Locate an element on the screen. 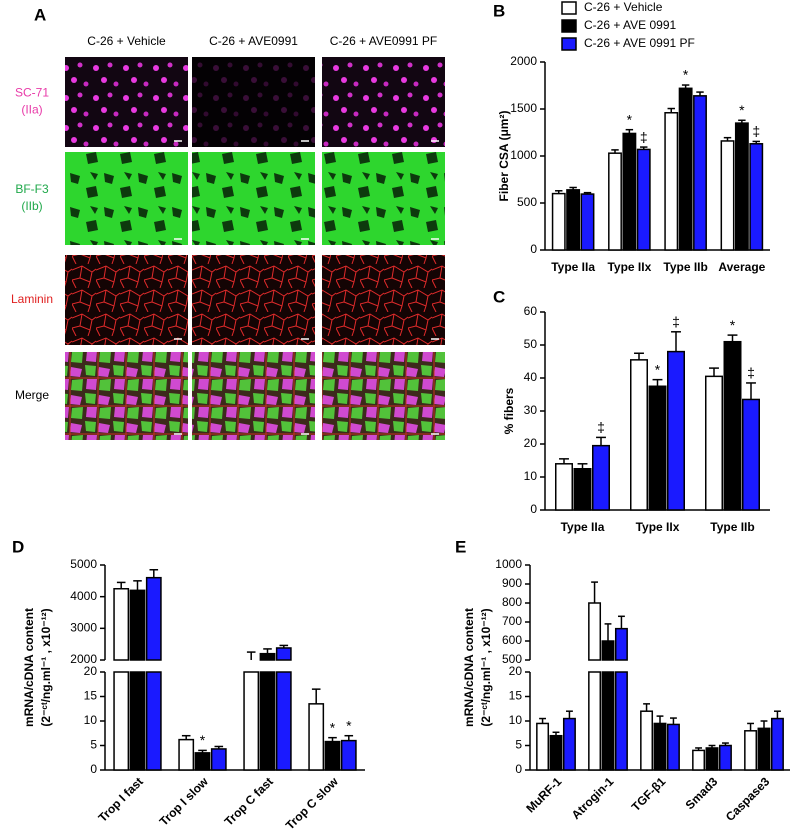 Image resolution: width=800 pixels, height=840 pixels. y-axis-label: Fiber CSA (μm²) is located at coordinates (504, 156).